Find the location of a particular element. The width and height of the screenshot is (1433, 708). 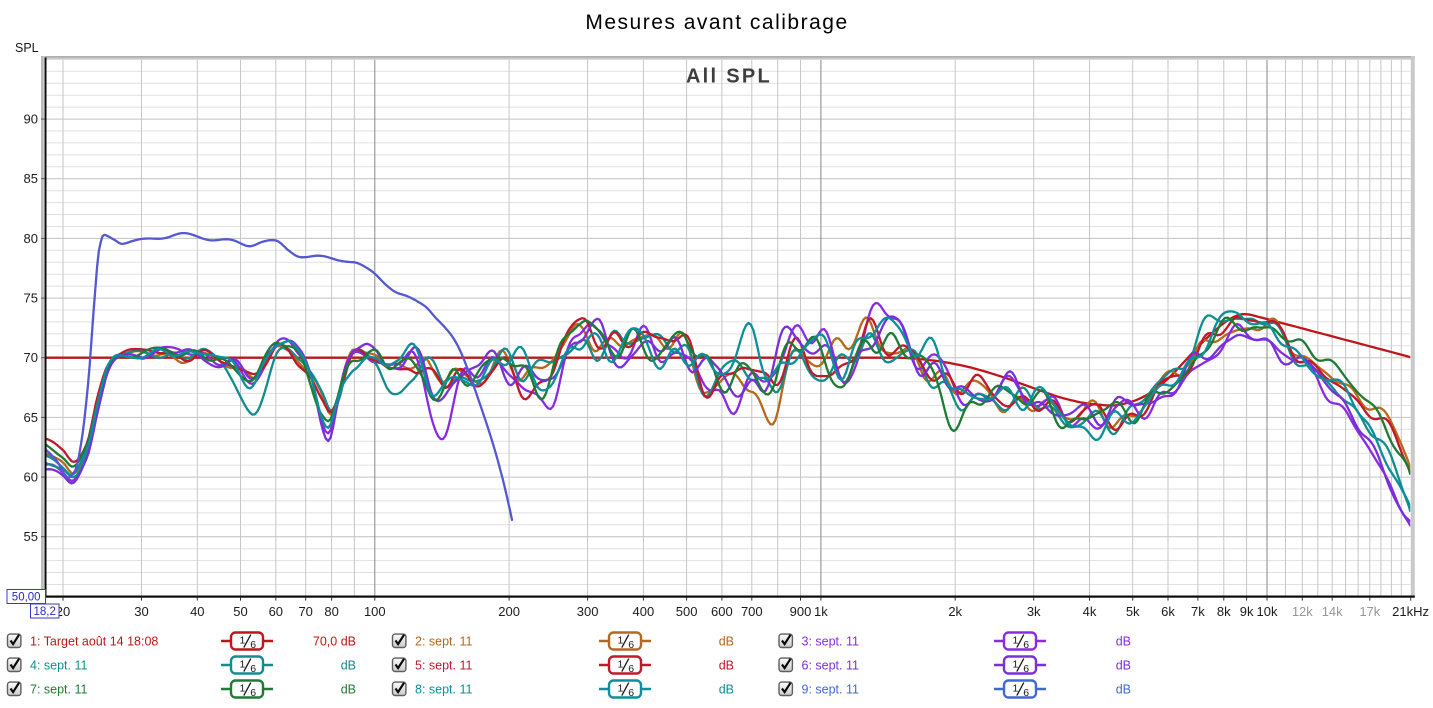

svg-text: 600 is located at coordinates (722, 611).